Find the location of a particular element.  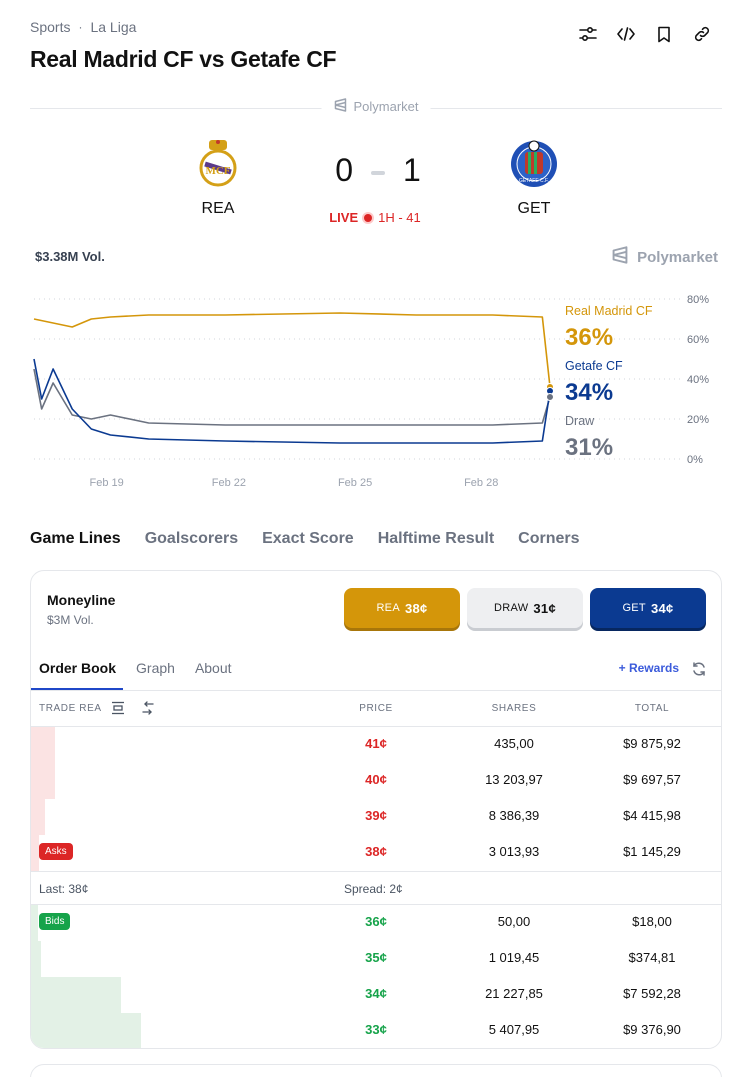

bid-shares: 21 227,85 is located at coordinates (514, 993).